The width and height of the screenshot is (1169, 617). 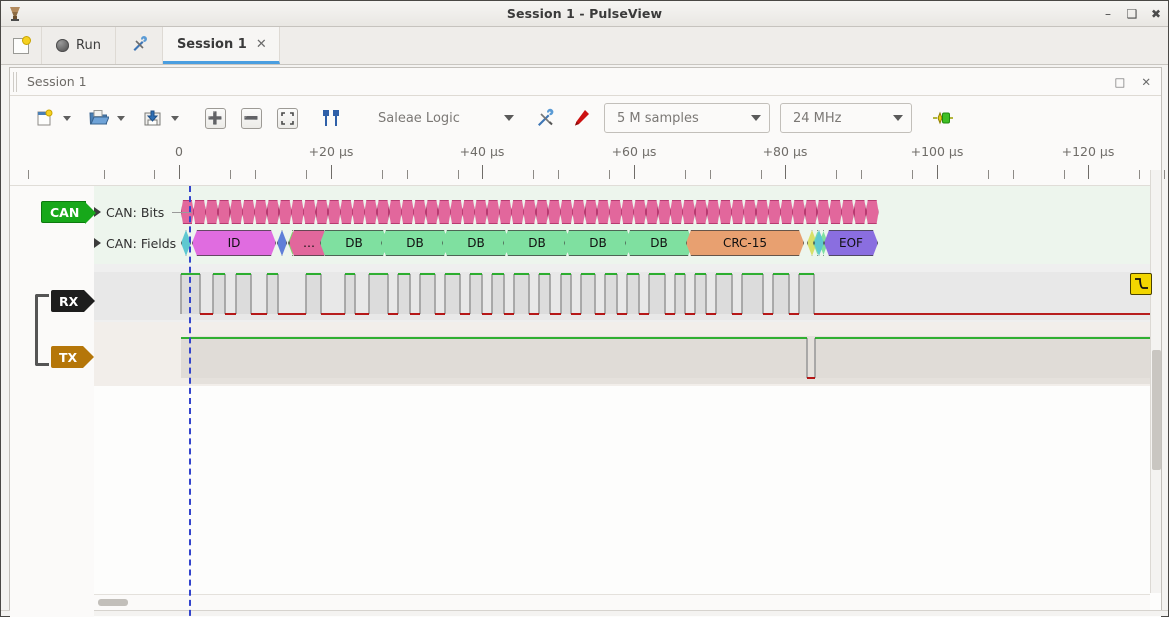 What do you see at coordinates (1141, 284) in the screenshot?
I see `falling-edge-trigger-icon` at bounding box center [1141, 284].